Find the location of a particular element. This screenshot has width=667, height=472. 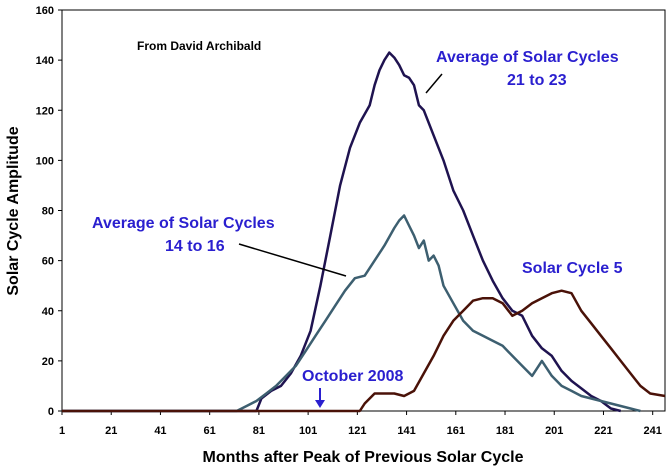

y-tick-label: 80 is located at coordinates (48, 212).